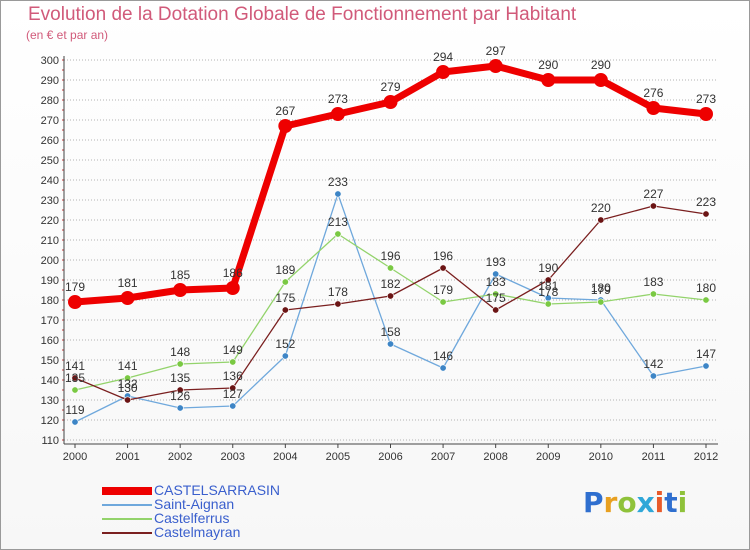  What do you see at coordinates (338, 182) in the screenshot?
I see `data-label-saint-aignan: 233` at bounding box center [338, 182].